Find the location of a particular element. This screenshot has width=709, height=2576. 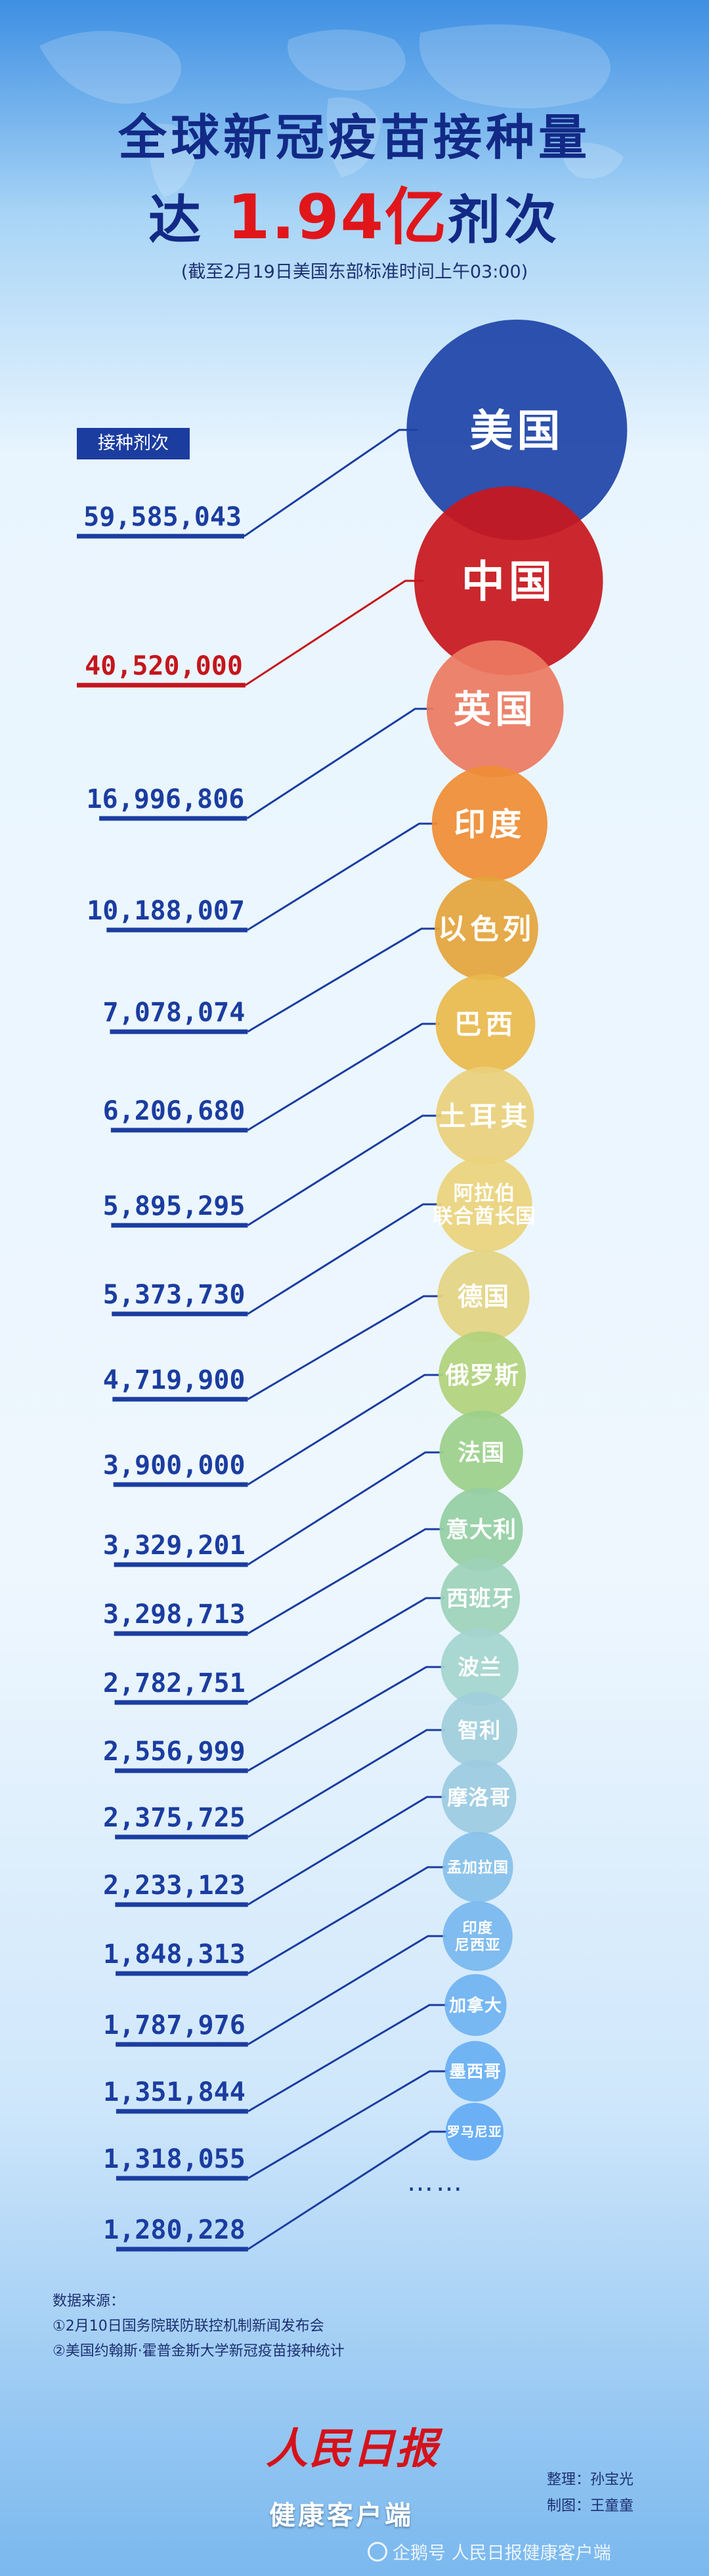

country-label-2-0: 英国 is located at coordinates (495, 710).